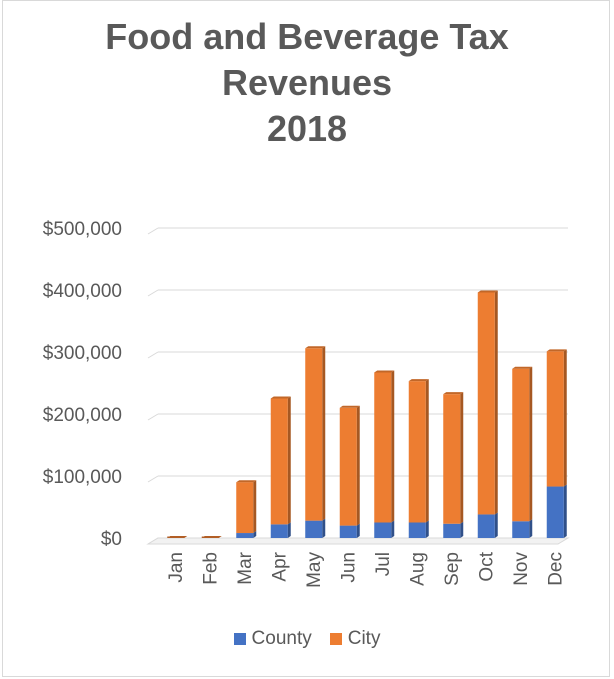 Image resolution: width=614 pixels, height=679 pixels. Describe the element at coordinates (239, 639) in the screenshot. I see `legend-swatch-county` at that location.